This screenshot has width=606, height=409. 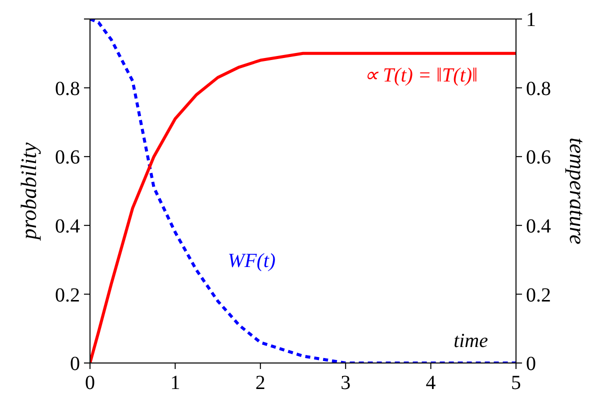 What do you see at coordinates (67, 89) in the screenshot?
I see `y-tick-label: 0.8` at bounding box center [67, 89].